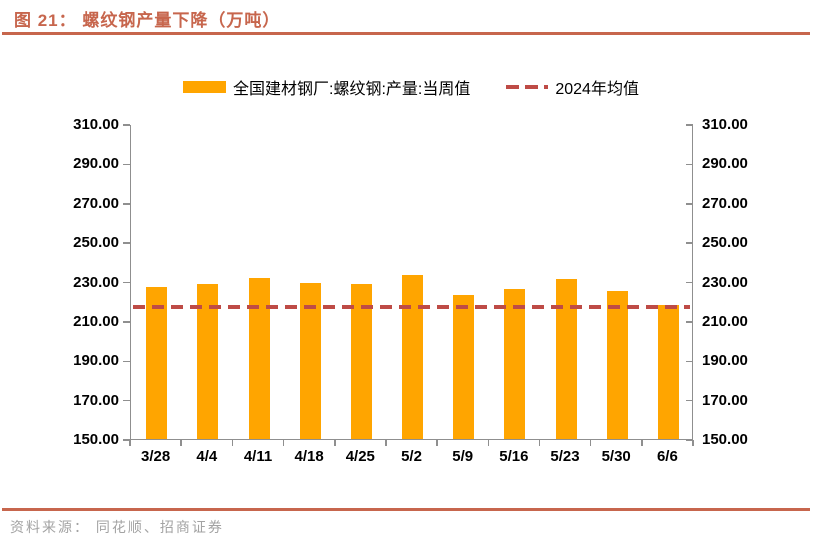 The width and height of the screenshot is (821, 560). Describe the element at coordinates (597, 89) in the screenshot. I see `mean-line-label: 2024年均值` at that location.